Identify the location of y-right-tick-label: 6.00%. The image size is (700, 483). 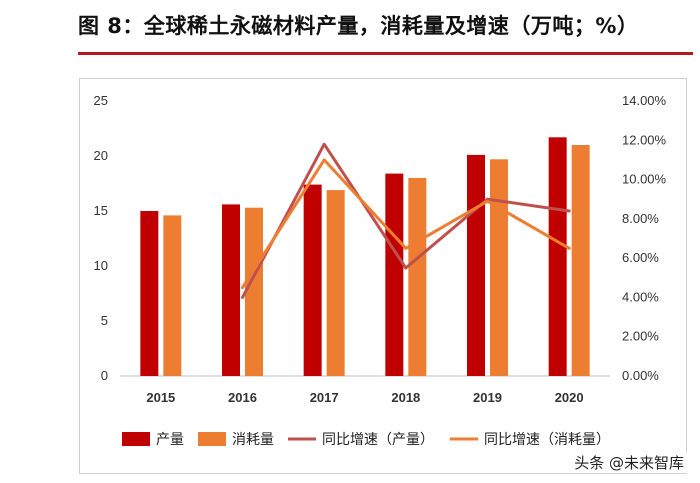
(640, 257).